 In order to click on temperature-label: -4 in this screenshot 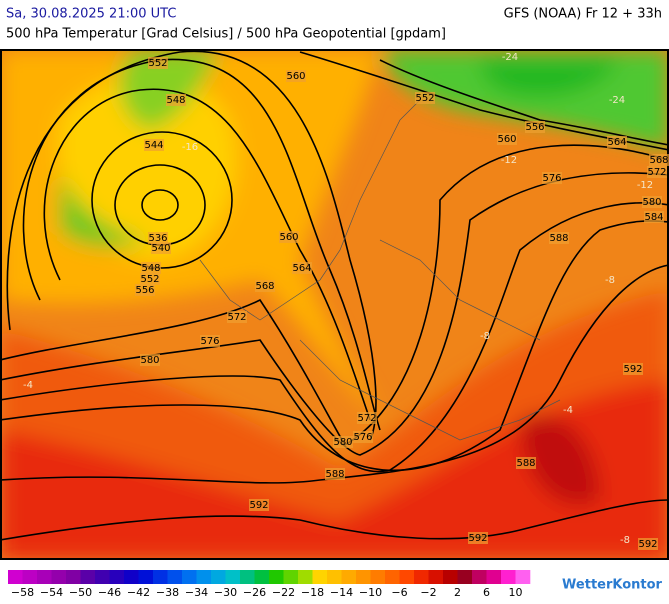, I will do `click(28, 385)`.